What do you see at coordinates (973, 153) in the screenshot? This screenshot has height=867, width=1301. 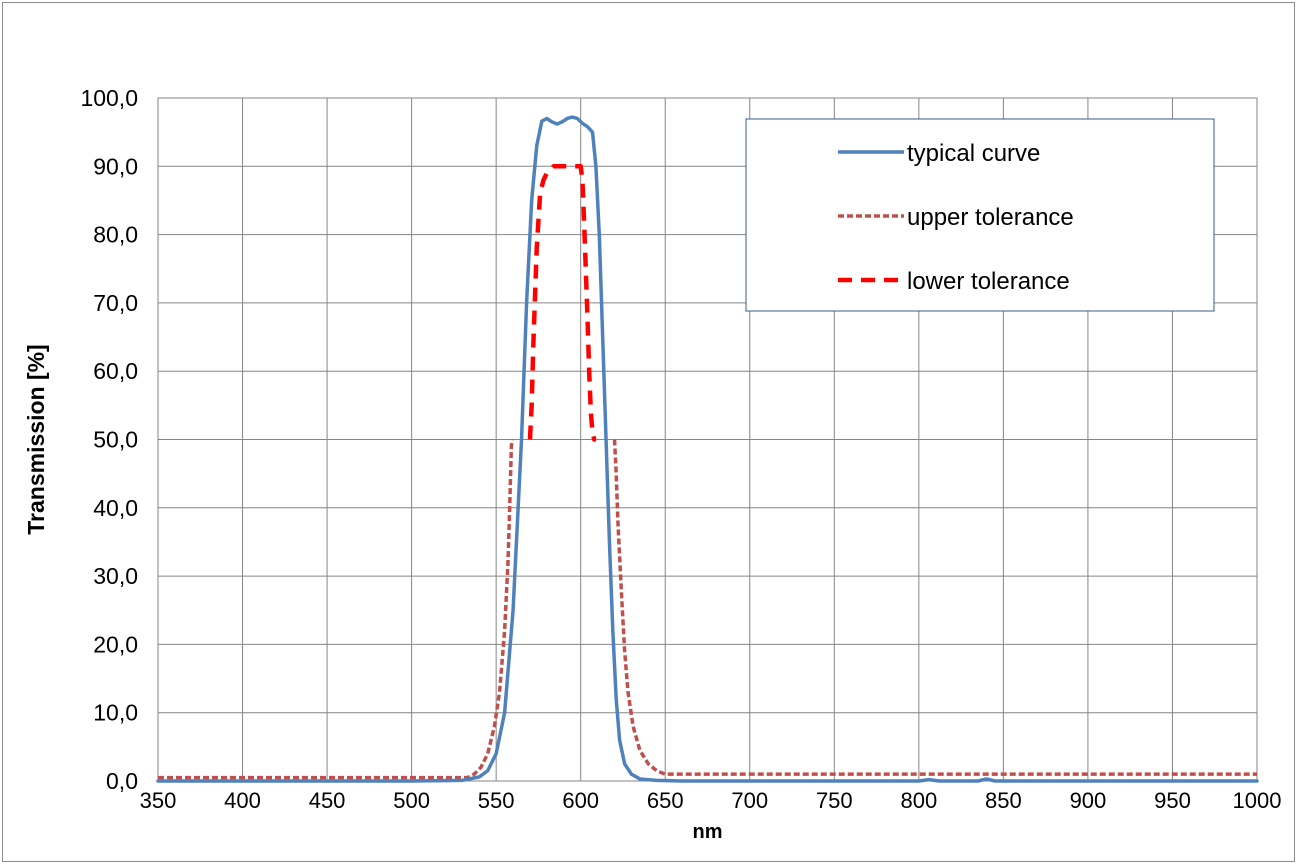 I see `legend-label-typical-curve: typical curve` at bounding box center [973, 153].